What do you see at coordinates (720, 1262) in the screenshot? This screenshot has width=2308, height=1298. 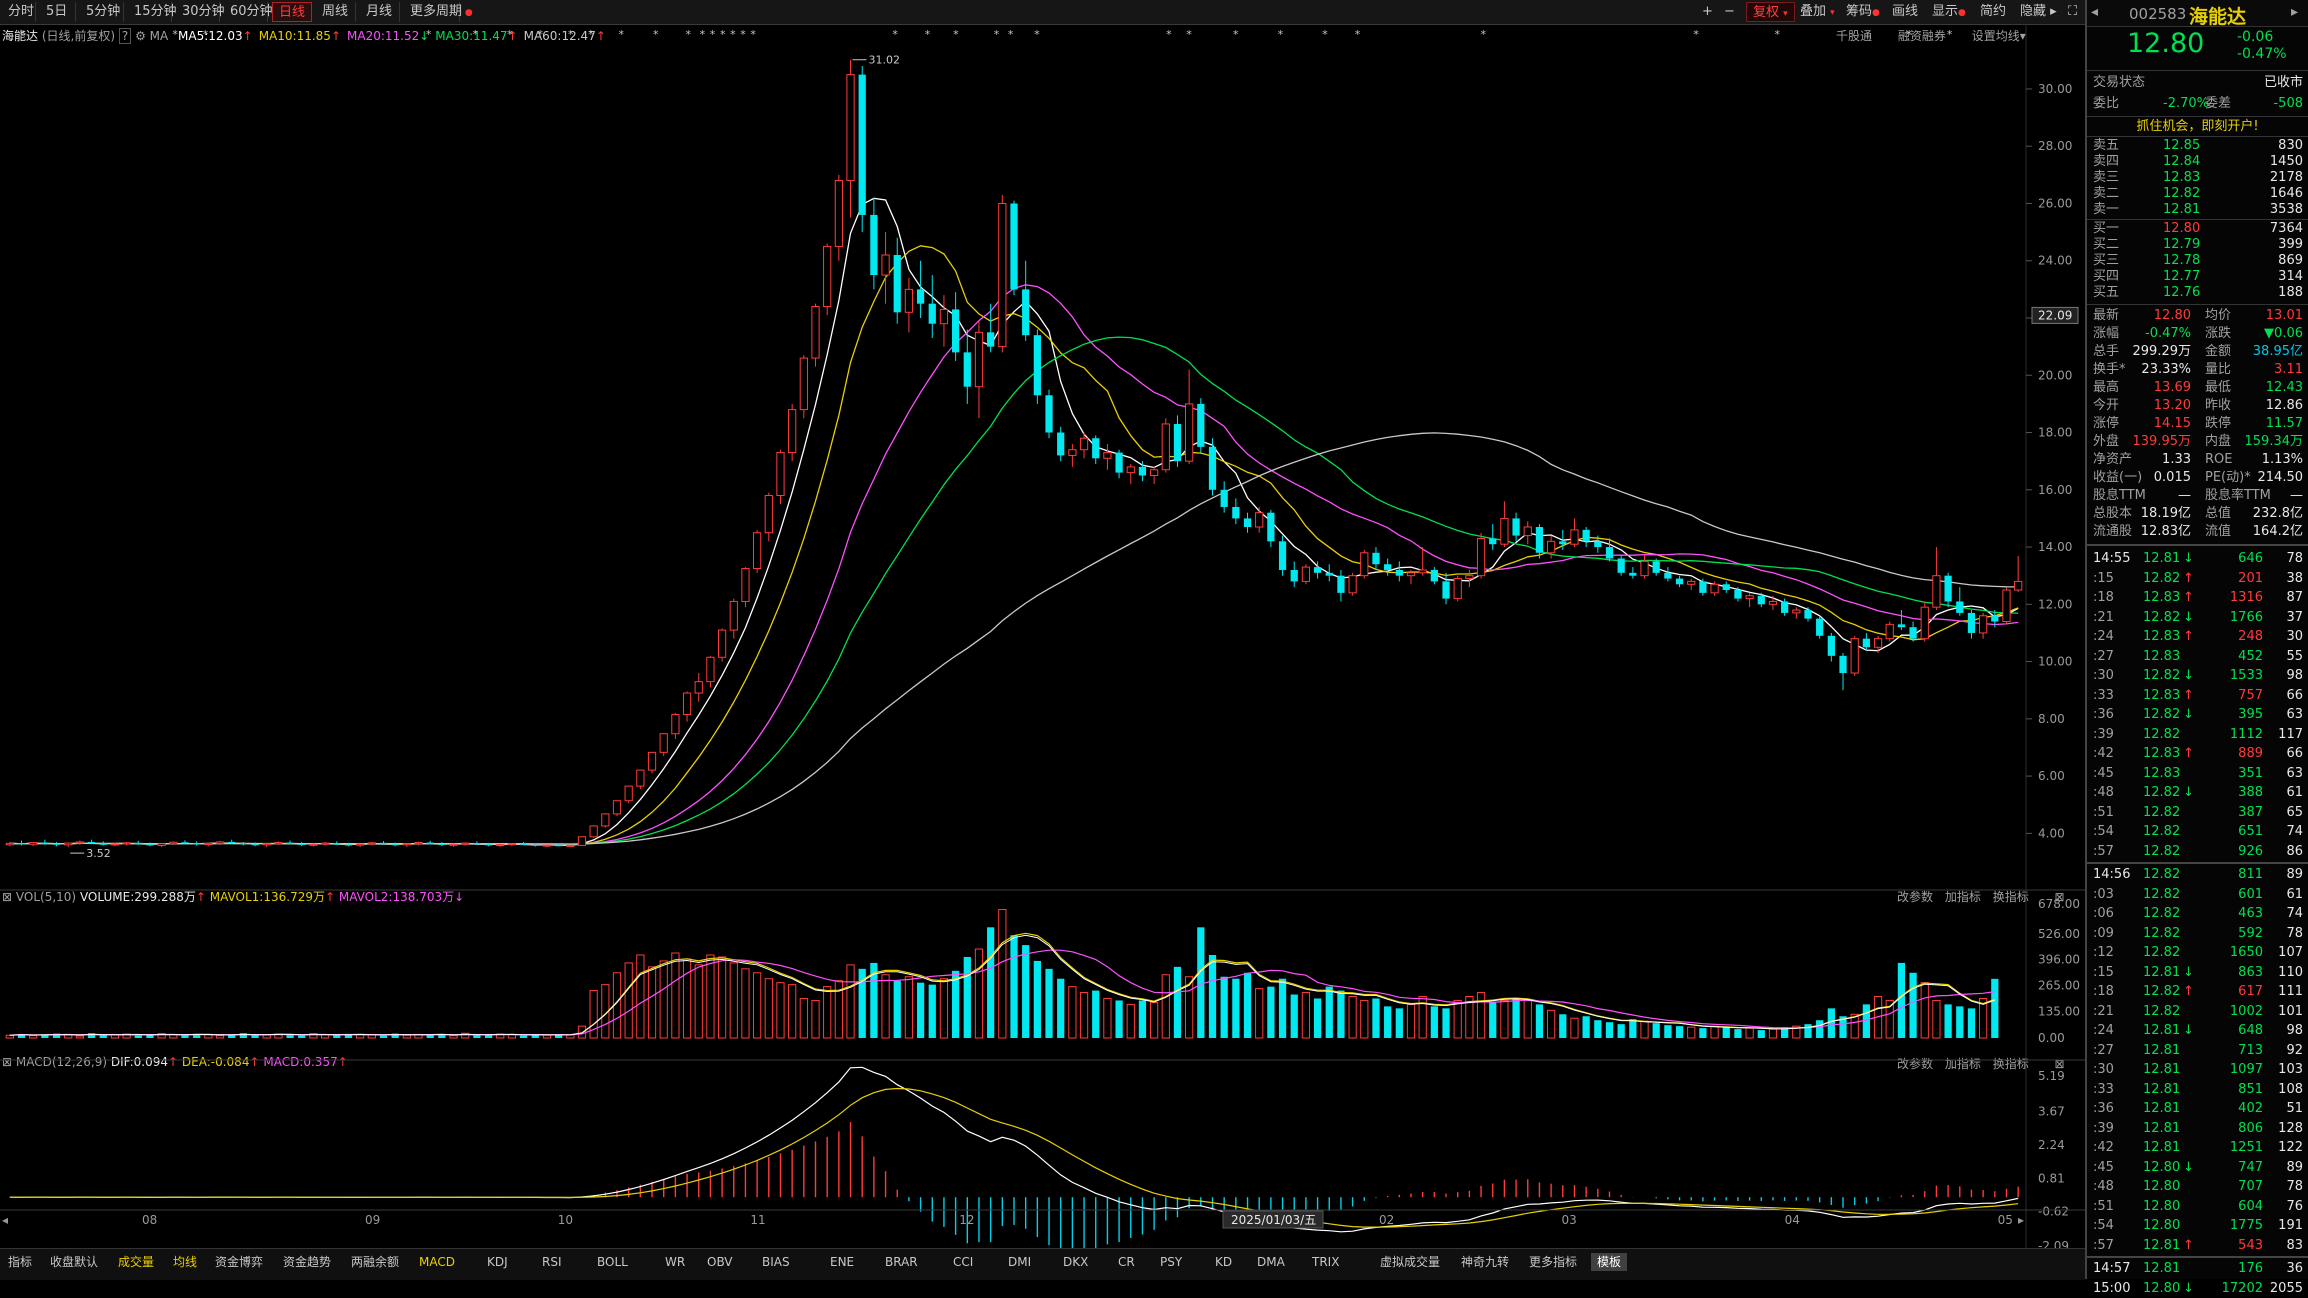 I see `indicator-tab-12: OBV` at bounding box center [720, 1262].